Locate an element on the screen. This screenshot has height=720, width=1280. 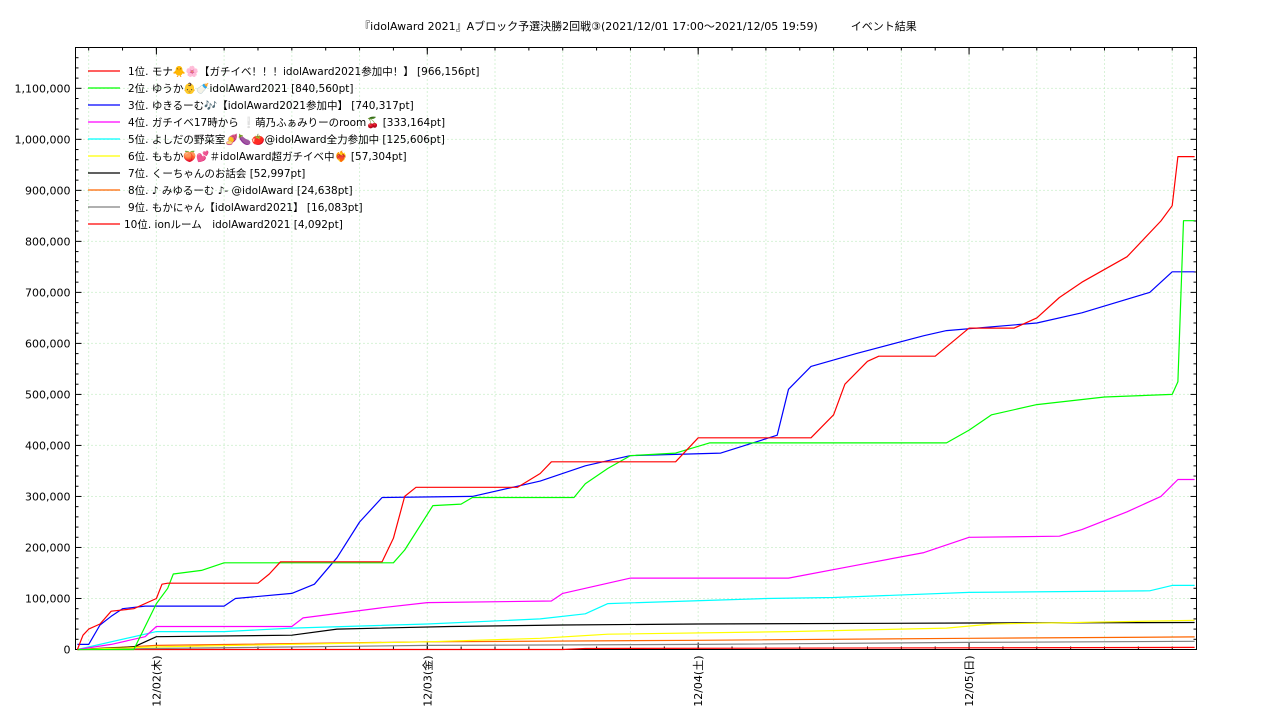
x-tick-label: 12/04(土) is located at coordinates (698, 681).